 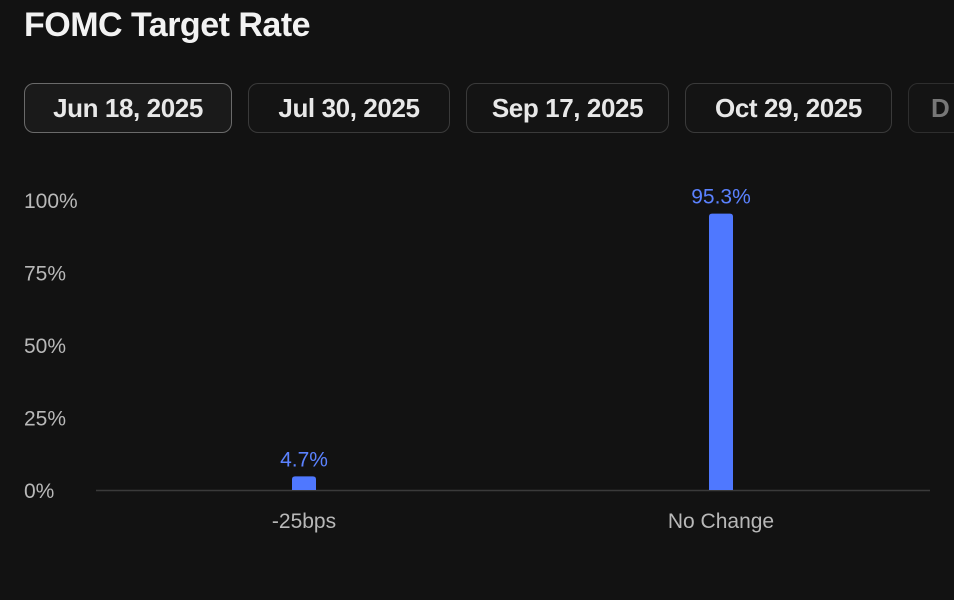 What do you see at coordinates (349, 108) in the screenshot?
I see `tab-jul-30-2025: Jul 30, 2025` at bounding box center [349, 108].